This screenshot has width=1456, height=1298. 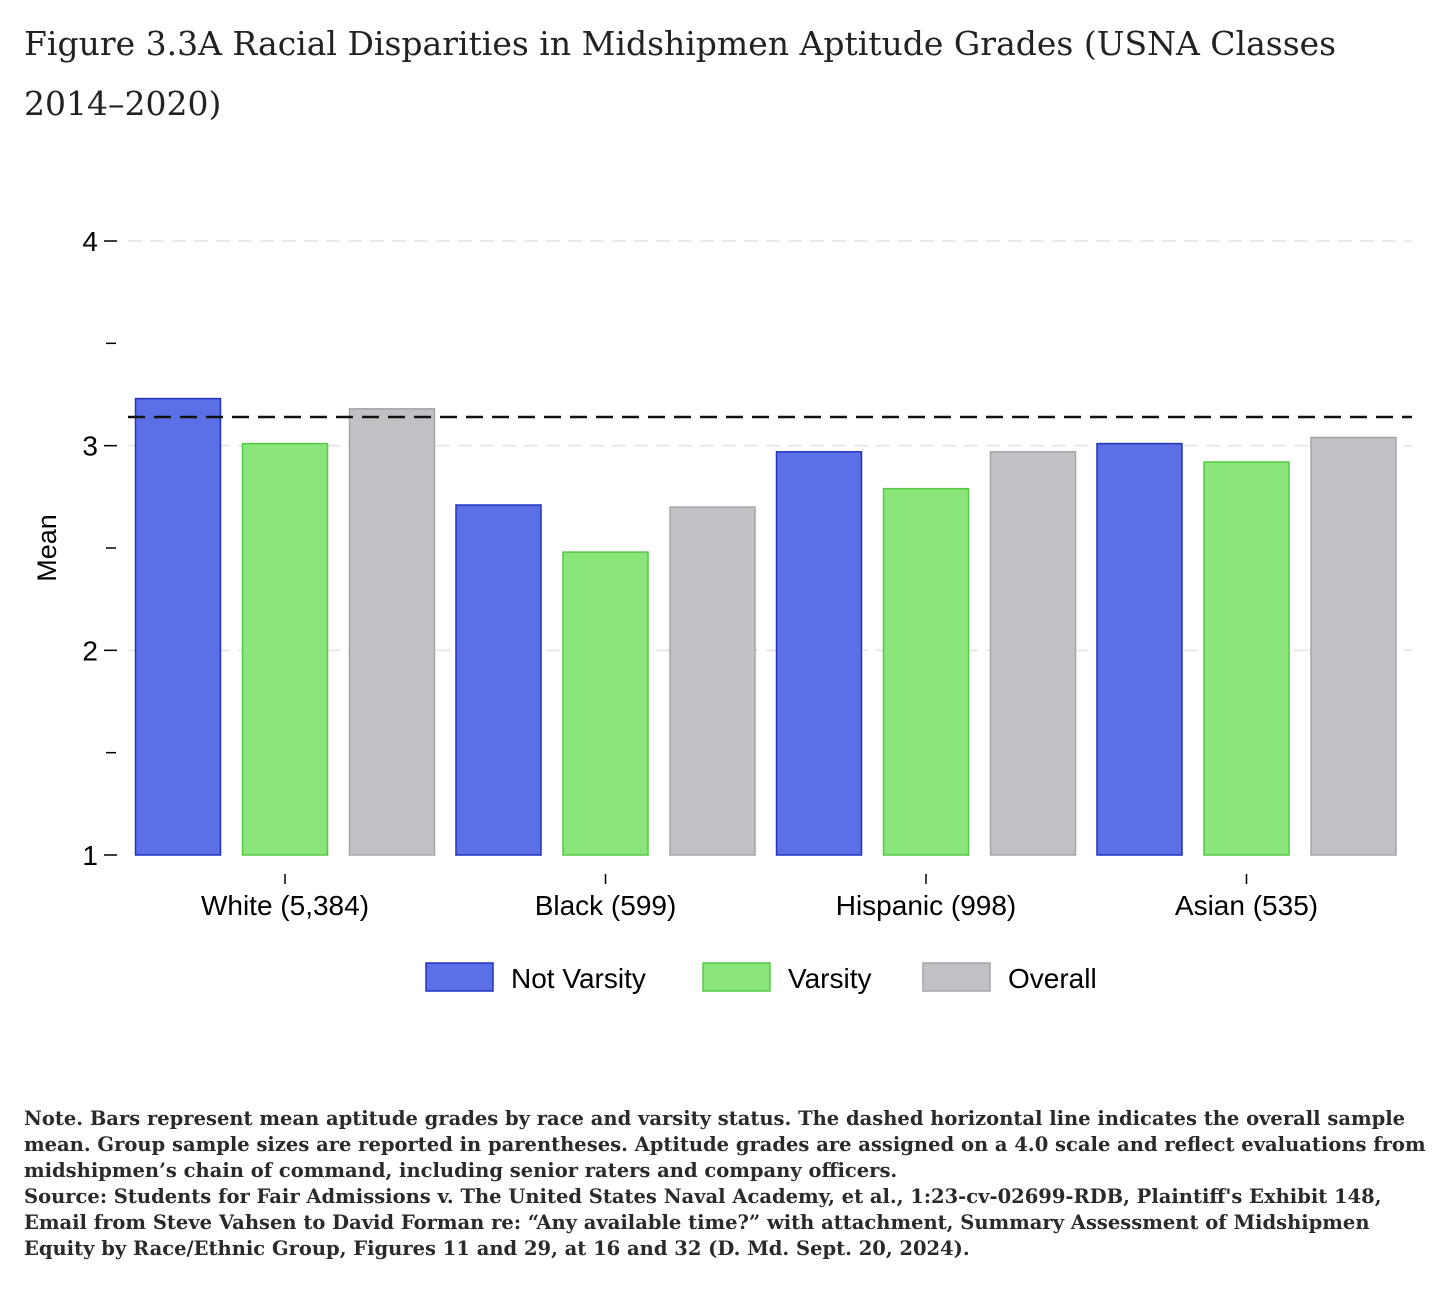 I want to click on x-category-label: Asian (535), so click(x=1246, y=905).